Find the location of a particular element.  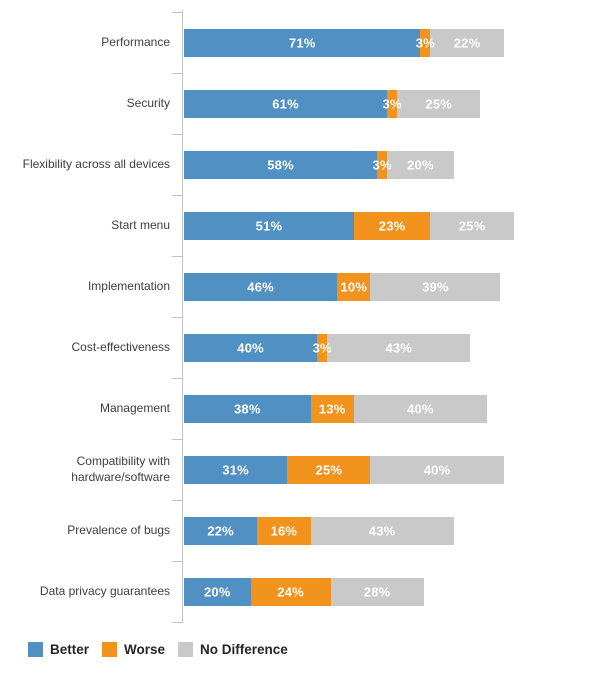

bar-segment-better: 22% is located at coordinates (221, 530).